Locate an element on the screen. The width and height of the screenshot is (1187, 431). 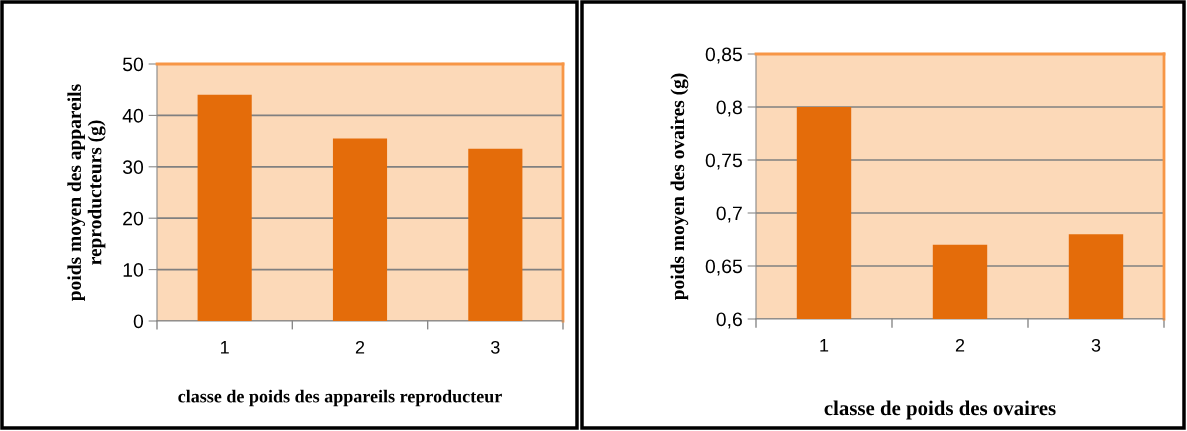
y-tick-label: 0,75 is located at coordinates (723, 161).